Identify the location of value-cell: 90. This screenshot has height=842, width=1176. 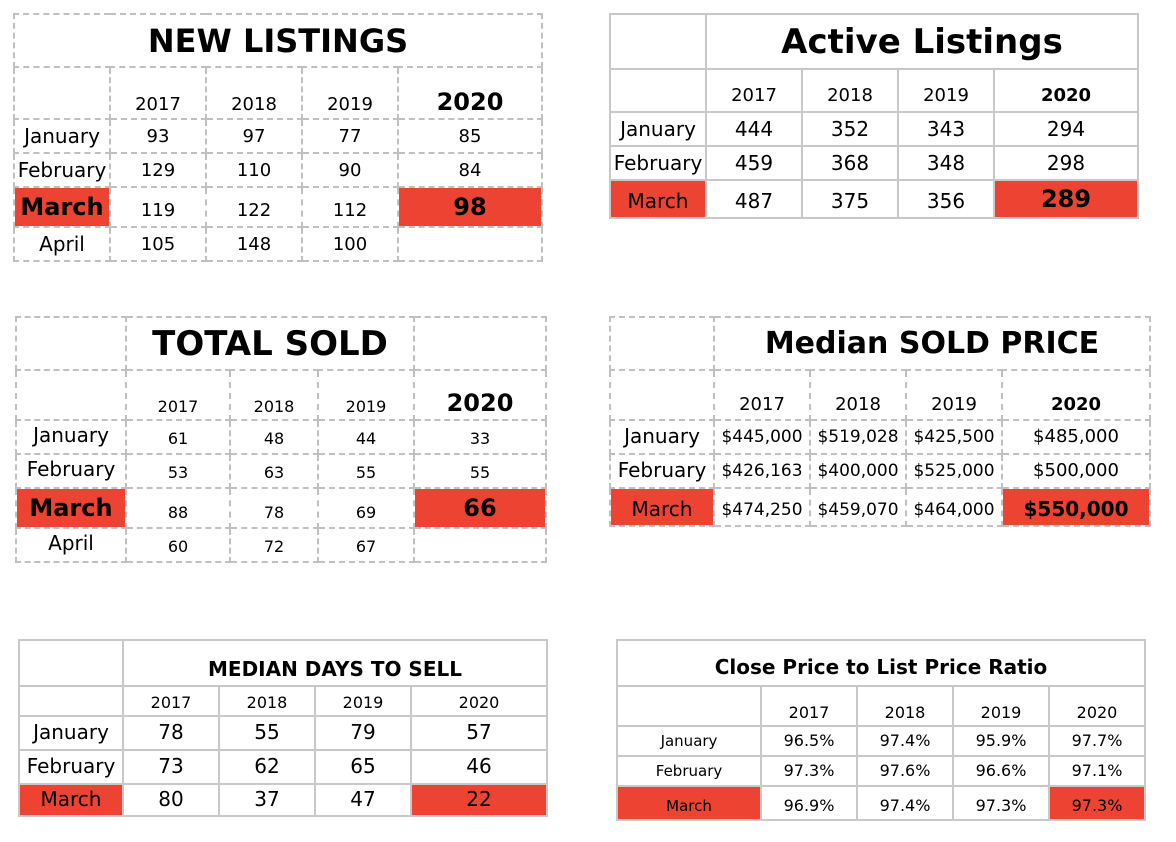
(350, 170).